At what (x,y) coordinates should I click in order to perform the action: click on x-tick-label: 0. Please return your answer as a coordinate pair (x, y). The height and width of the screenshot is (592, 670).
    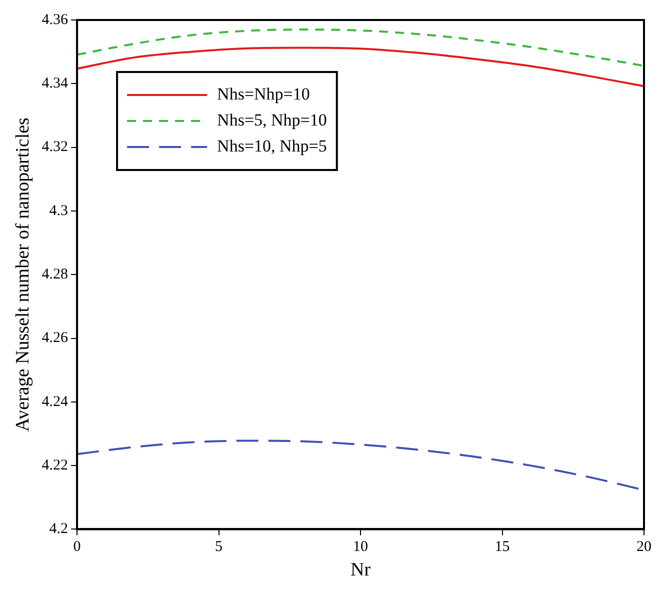
    Looking at the image, I should click on (77, 547).